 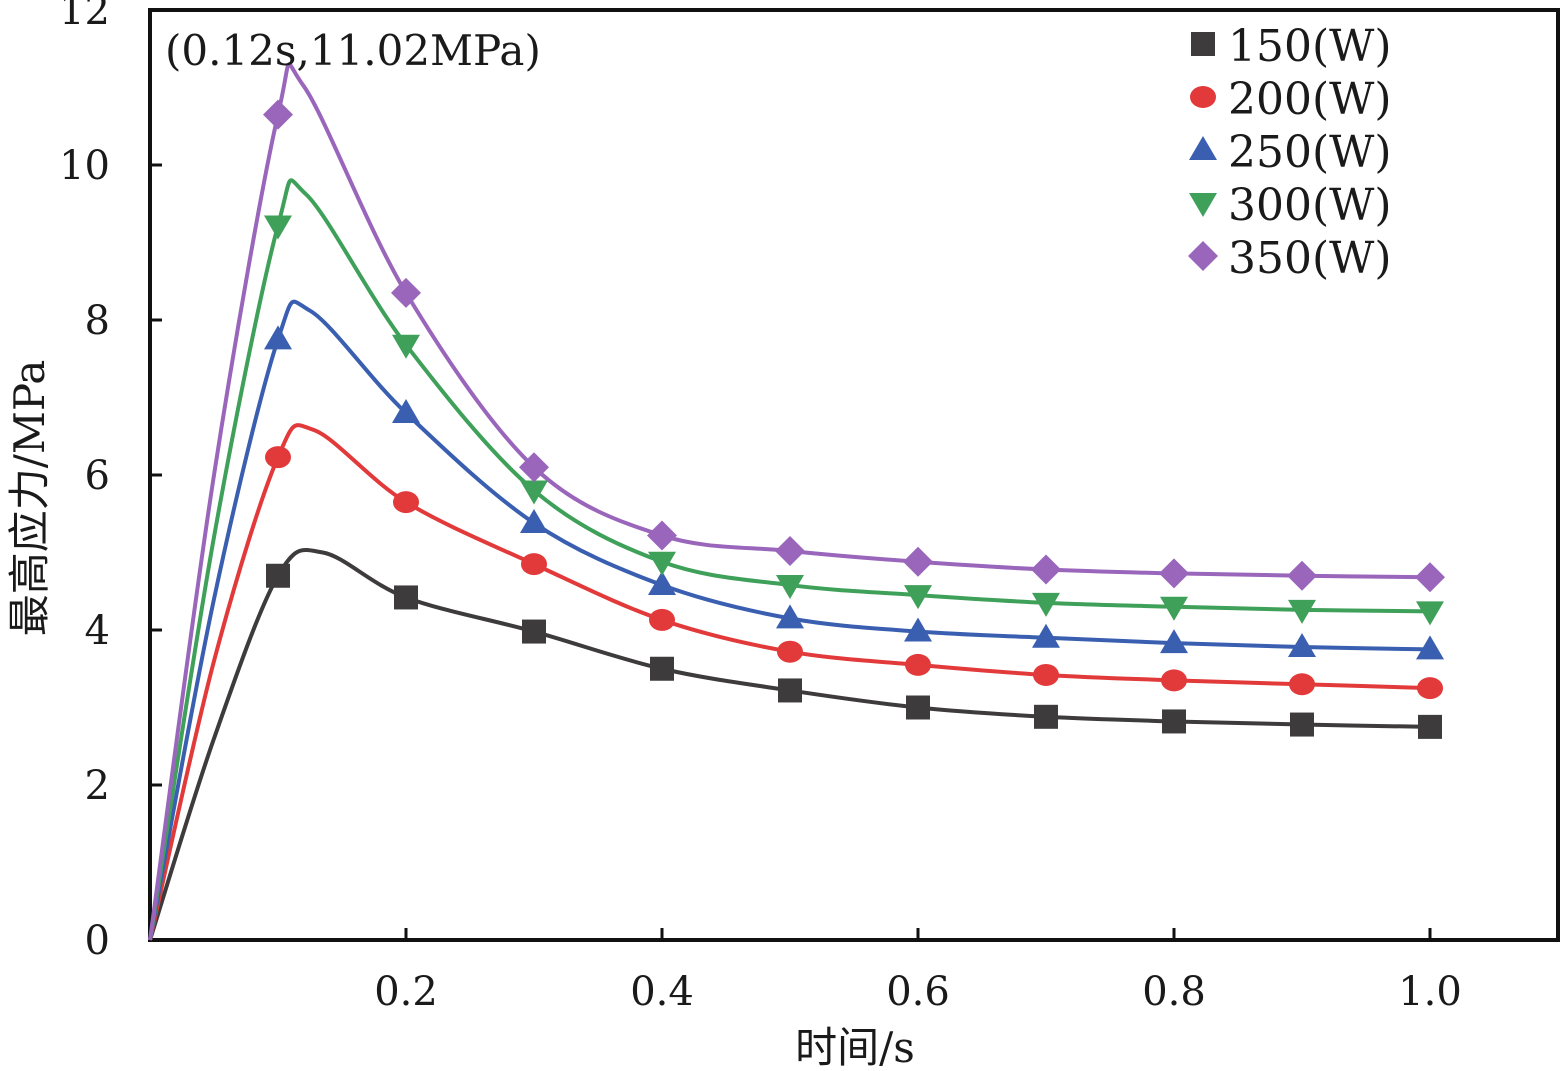 What do you see at coordinates (97, 321) in the screenshot?
I see `y-tick-label: 8` at bounding box center [97, 321].